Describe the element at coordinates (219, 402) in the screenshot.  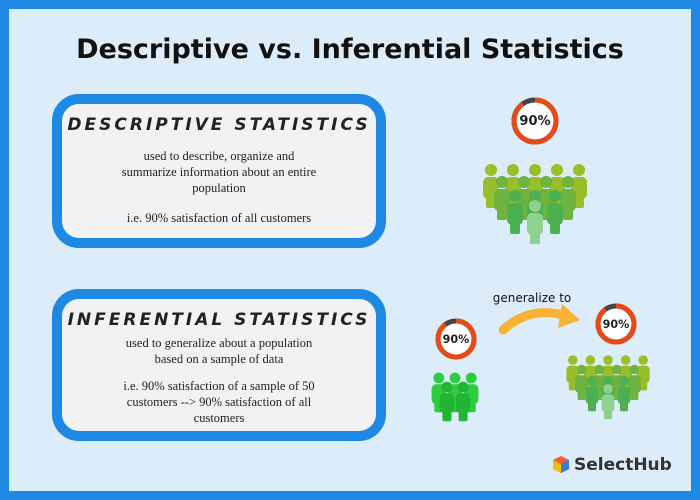
I see `example-line: customers --> 90% satisfaction of all` at that location.